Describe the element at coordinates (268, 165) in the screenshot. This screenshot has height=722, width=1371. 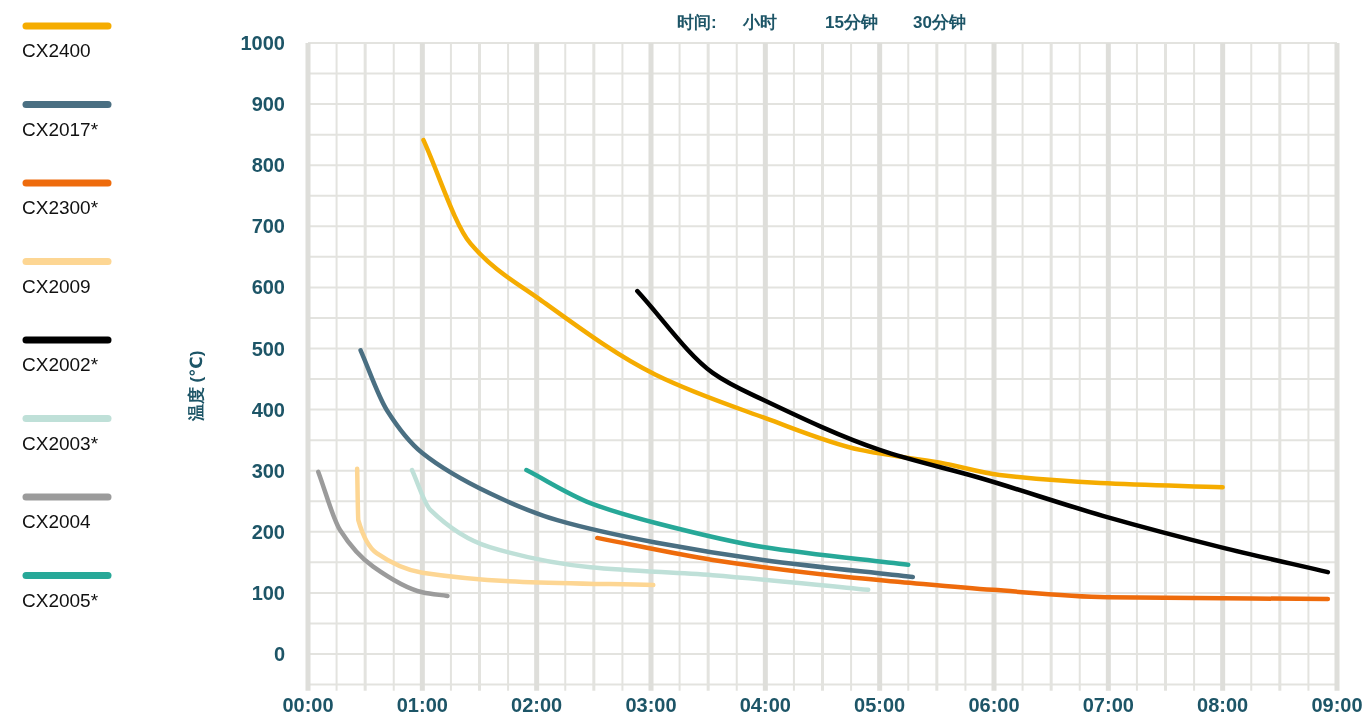
I see `y-tick-label: 800` at that location.